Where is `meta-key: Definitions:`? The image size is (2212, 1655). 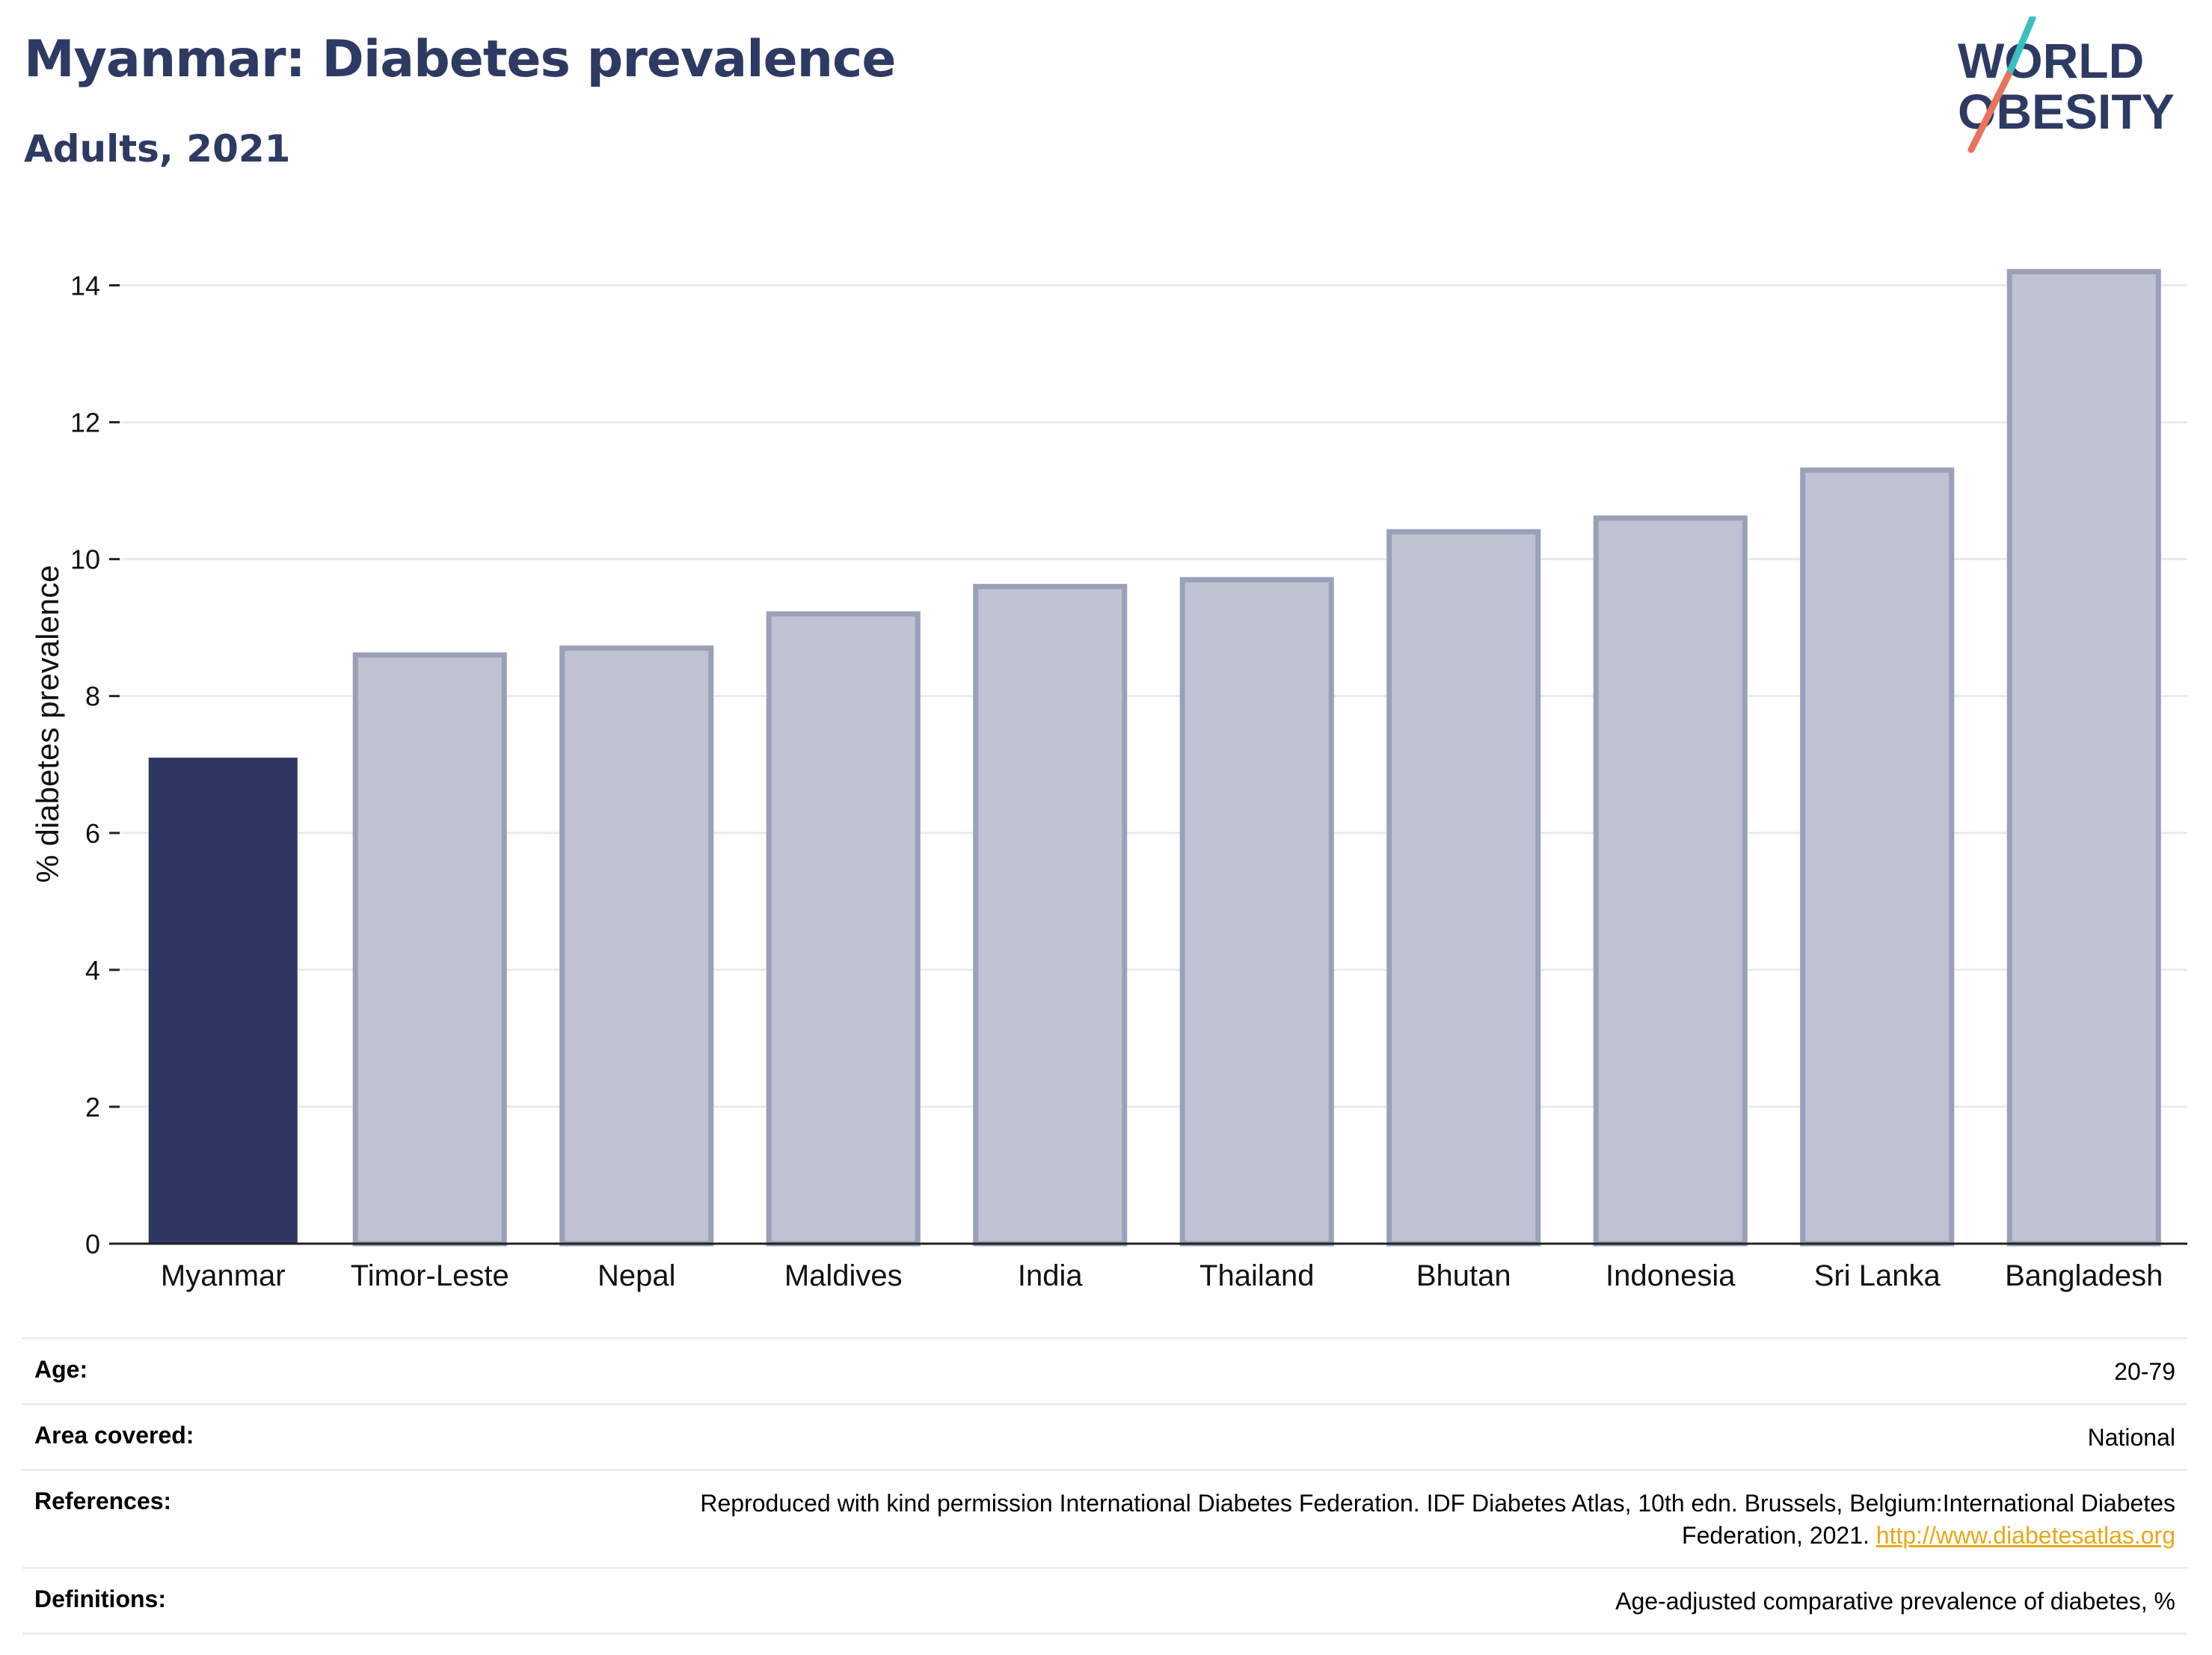
meta-key: Definitions: is located at coordinates (100, 1598).